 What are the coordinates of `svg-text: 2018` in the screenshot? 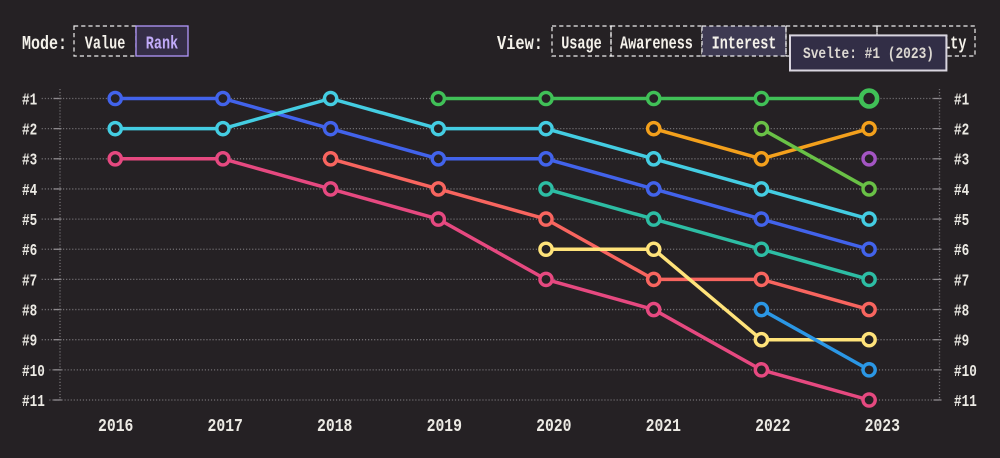 It's located at (334, 426).